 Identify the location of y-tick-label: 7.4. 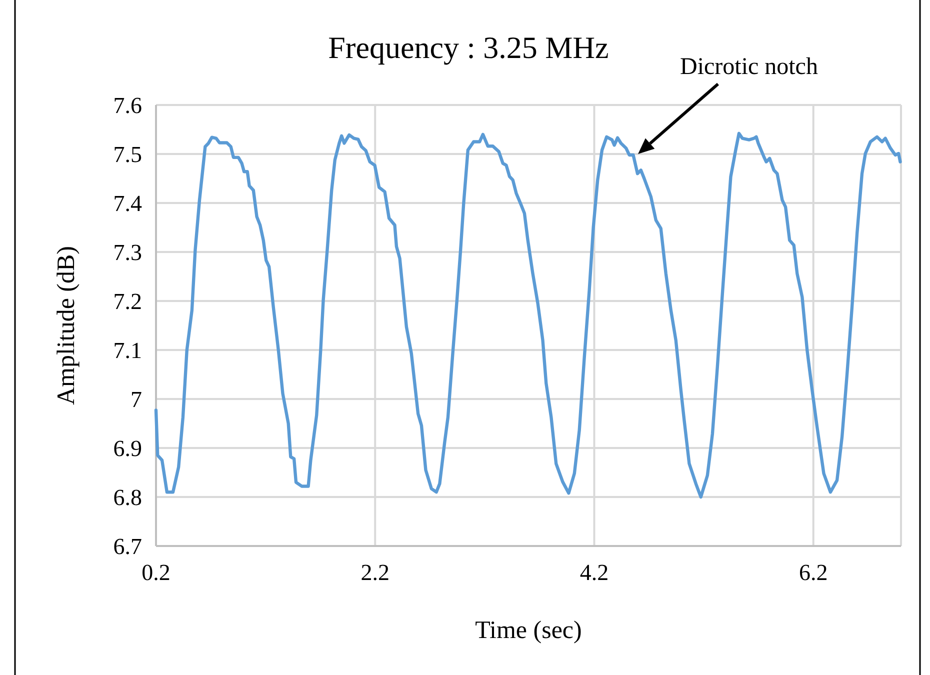
(127, 203).